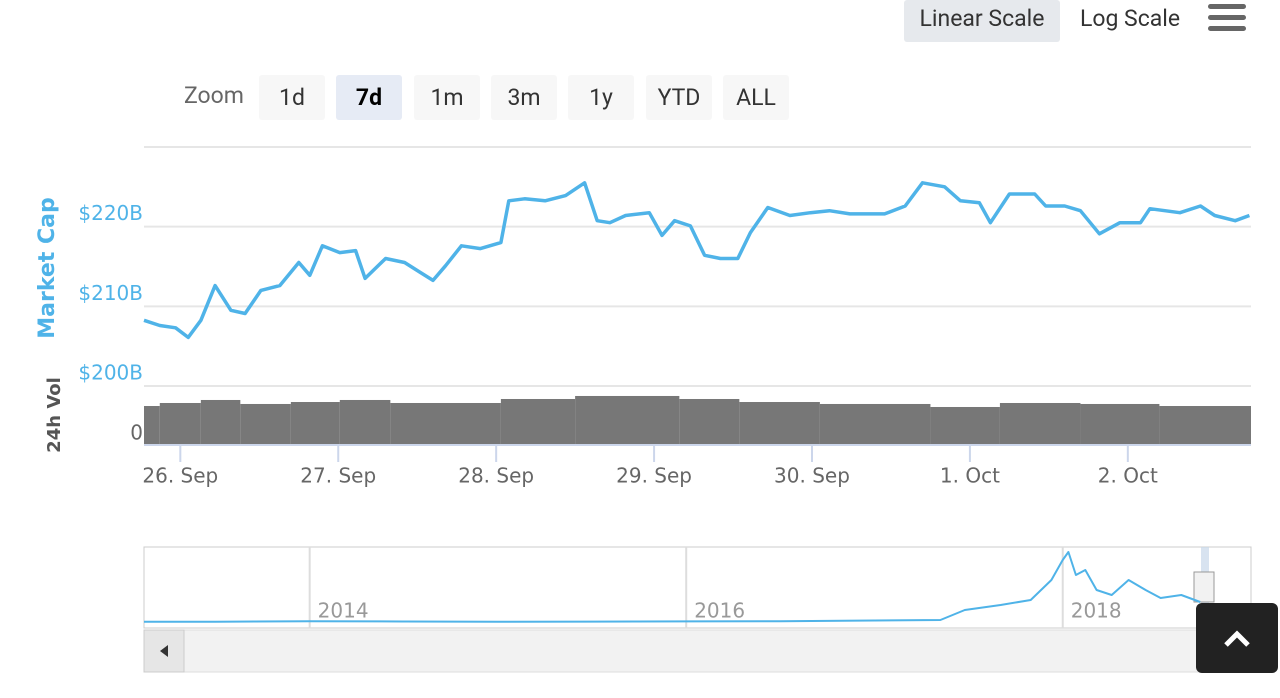 The height and width of the screenshot is (698, 1280). What do you see at coordinates (524, 97) in the screenshot?
I see `zoom-button: 3m` at bounding box center [524, 97].